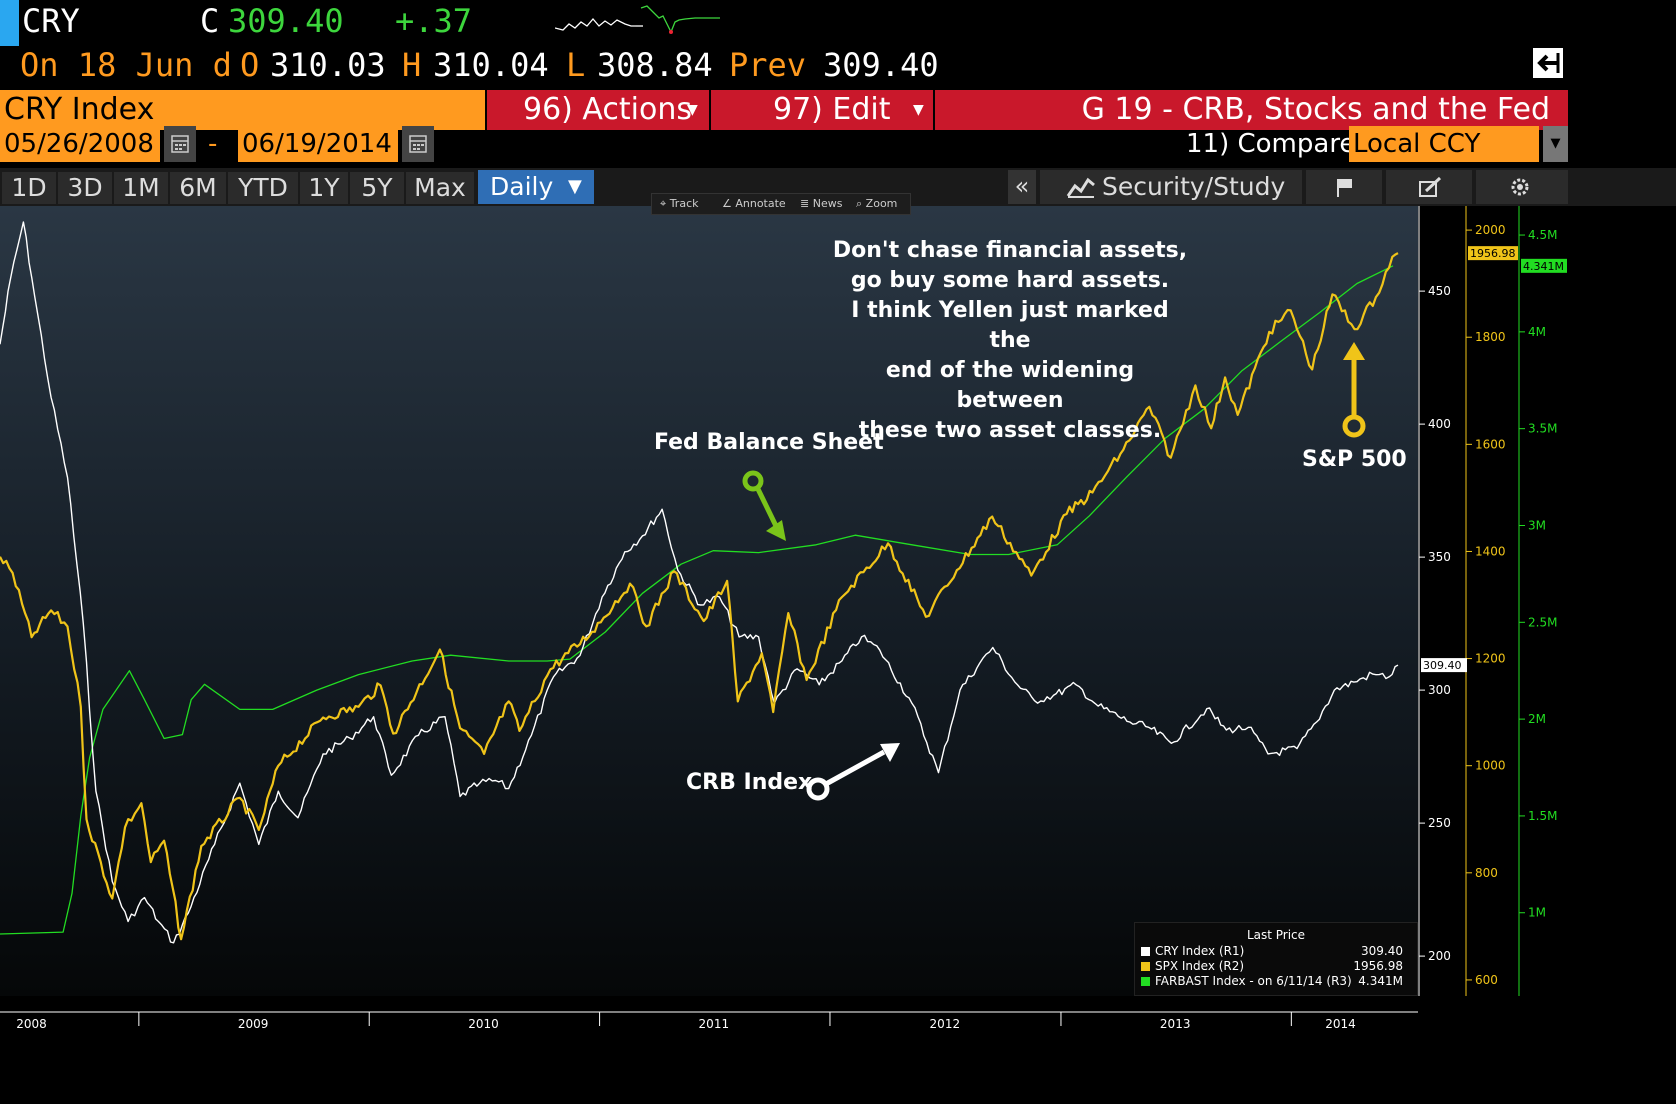 This screenshot has width=1676, height=1104. I want to click on x-axis-ticks: 2008 2009 2010 2011 2012 2013 2014, so click(686, 1021).